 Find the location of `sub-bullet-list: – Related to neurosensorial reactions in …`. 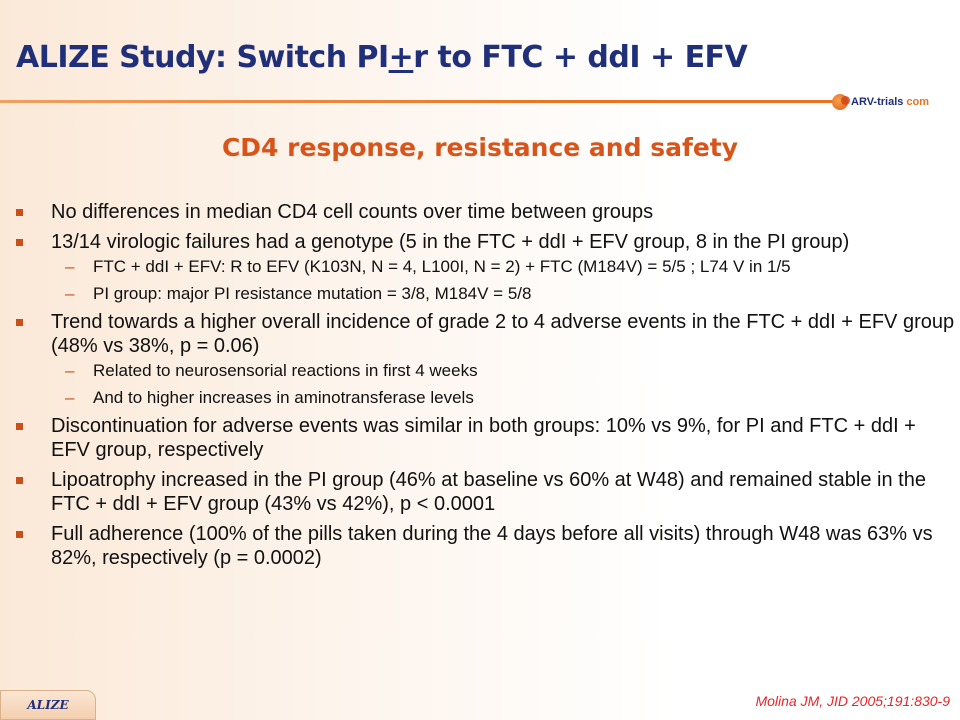

sub-bullet-list: – Related to neurosensorial reactions in … is located at coordinates (505, 384).